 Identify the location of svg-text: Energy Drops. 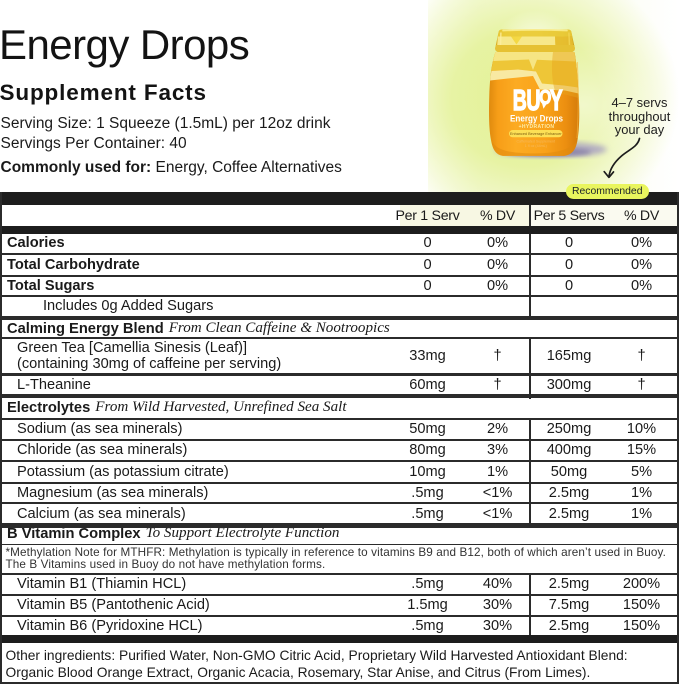
(536, 118).